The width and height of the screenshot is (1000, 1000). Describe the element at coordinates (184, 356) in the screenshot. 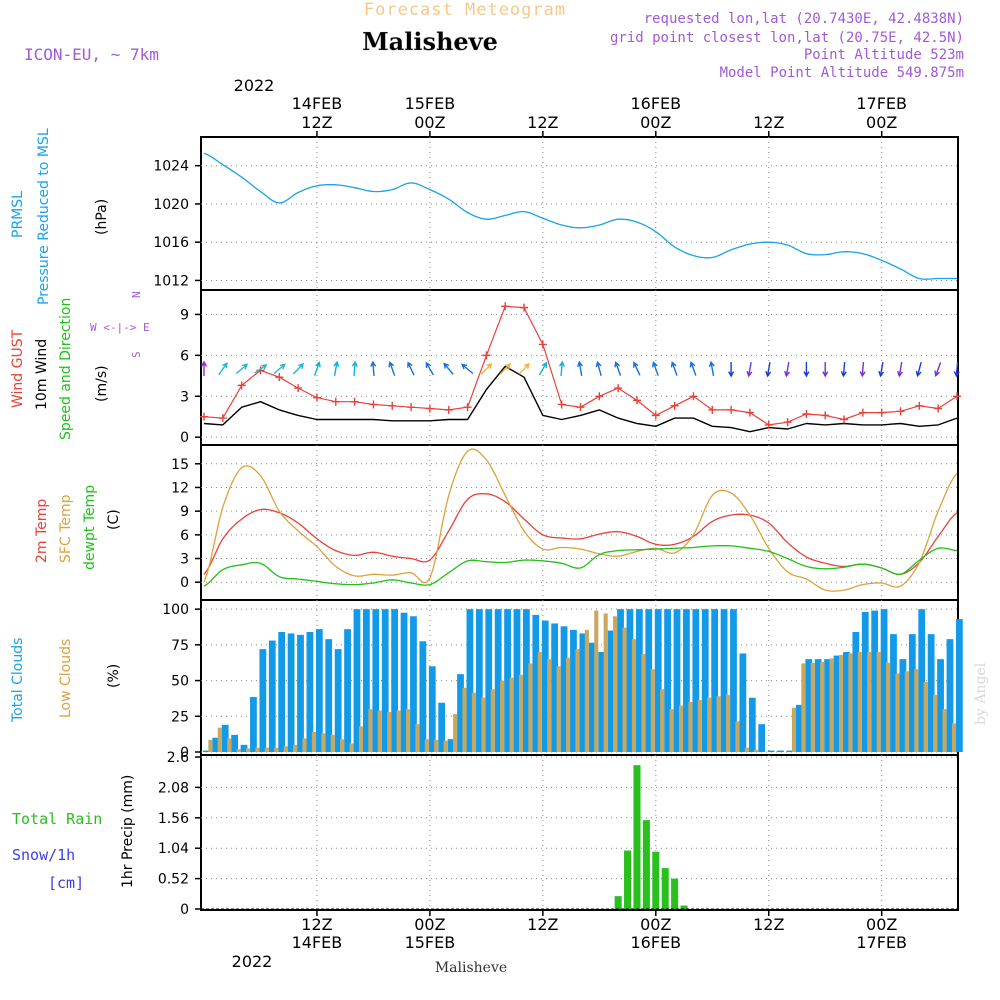

I see `y-tick-label: 6` at that location.